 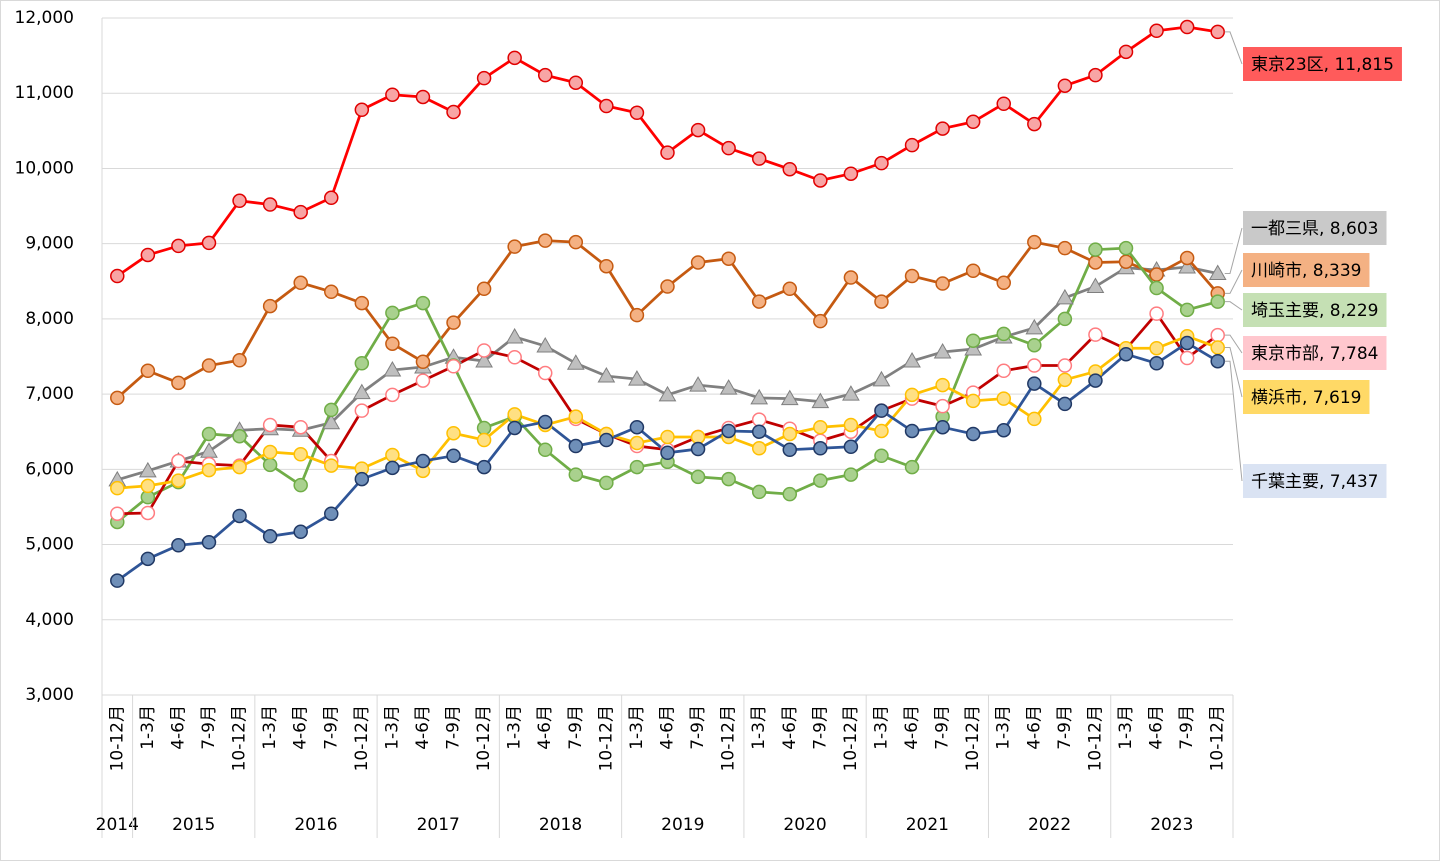 I want to click on y-tick-label: 12,000, so click(x=44, y=18).